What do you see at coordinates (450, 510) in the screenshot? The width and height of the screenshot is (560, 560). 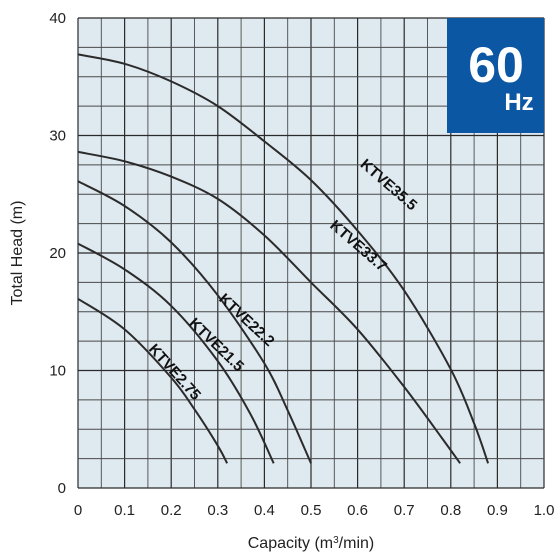 I see `x-tick-label: 0.8` at bounding box center [450, 510].